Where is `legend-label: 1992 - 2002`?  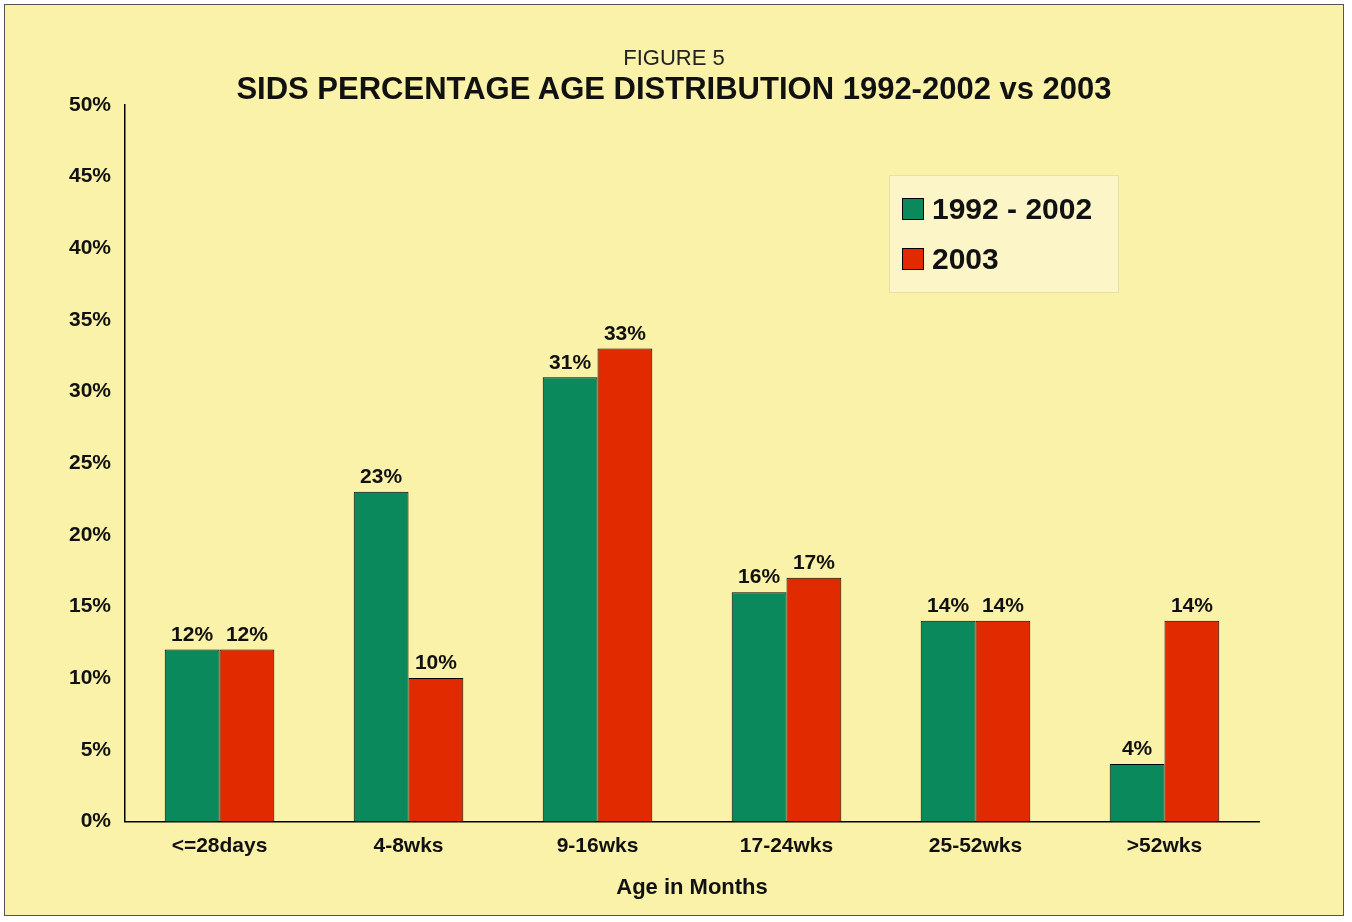
legend-label: 1992 - 2002 is located at coordinates (1012, 209).